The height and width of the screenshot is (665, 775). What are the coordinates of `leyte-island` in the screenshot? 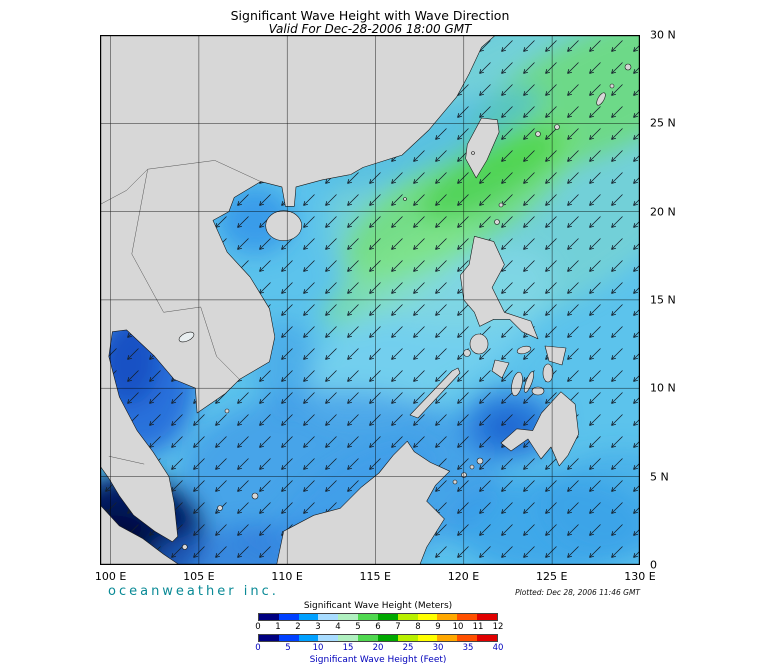 It's located at (548, 373).